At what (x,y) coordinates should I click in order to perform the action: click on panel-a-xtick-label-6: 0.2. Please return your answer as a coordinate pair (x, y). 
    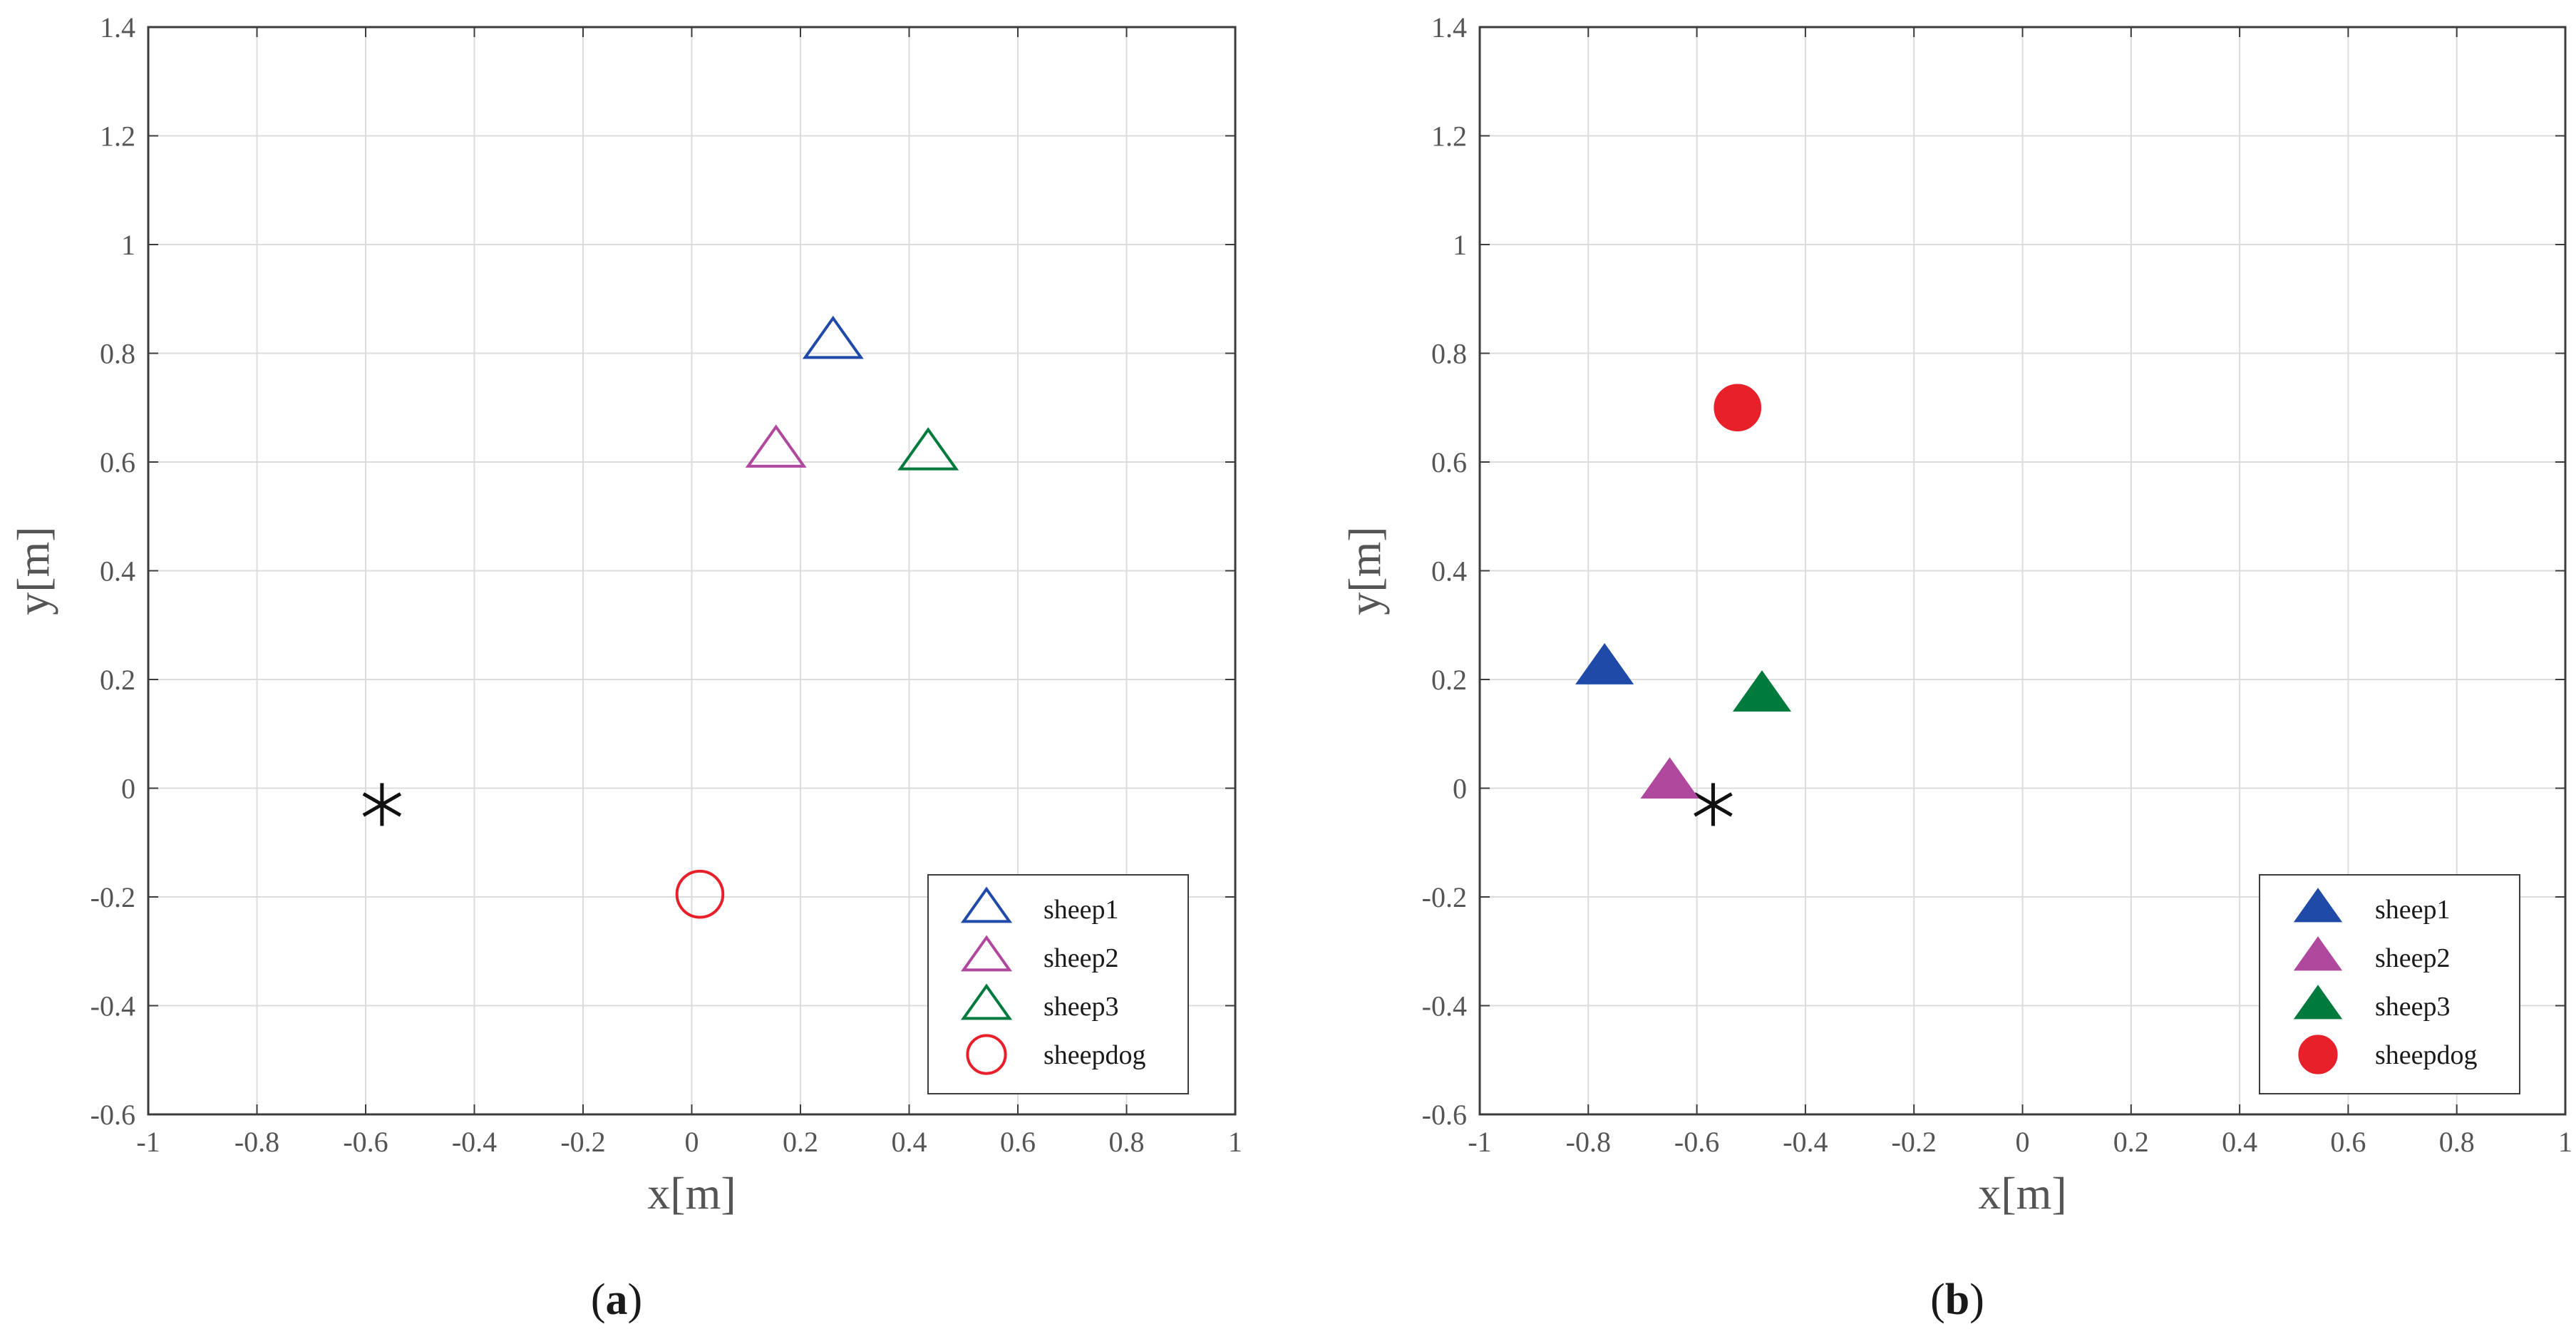
    Looking at the image, I should click on (800, 1142).